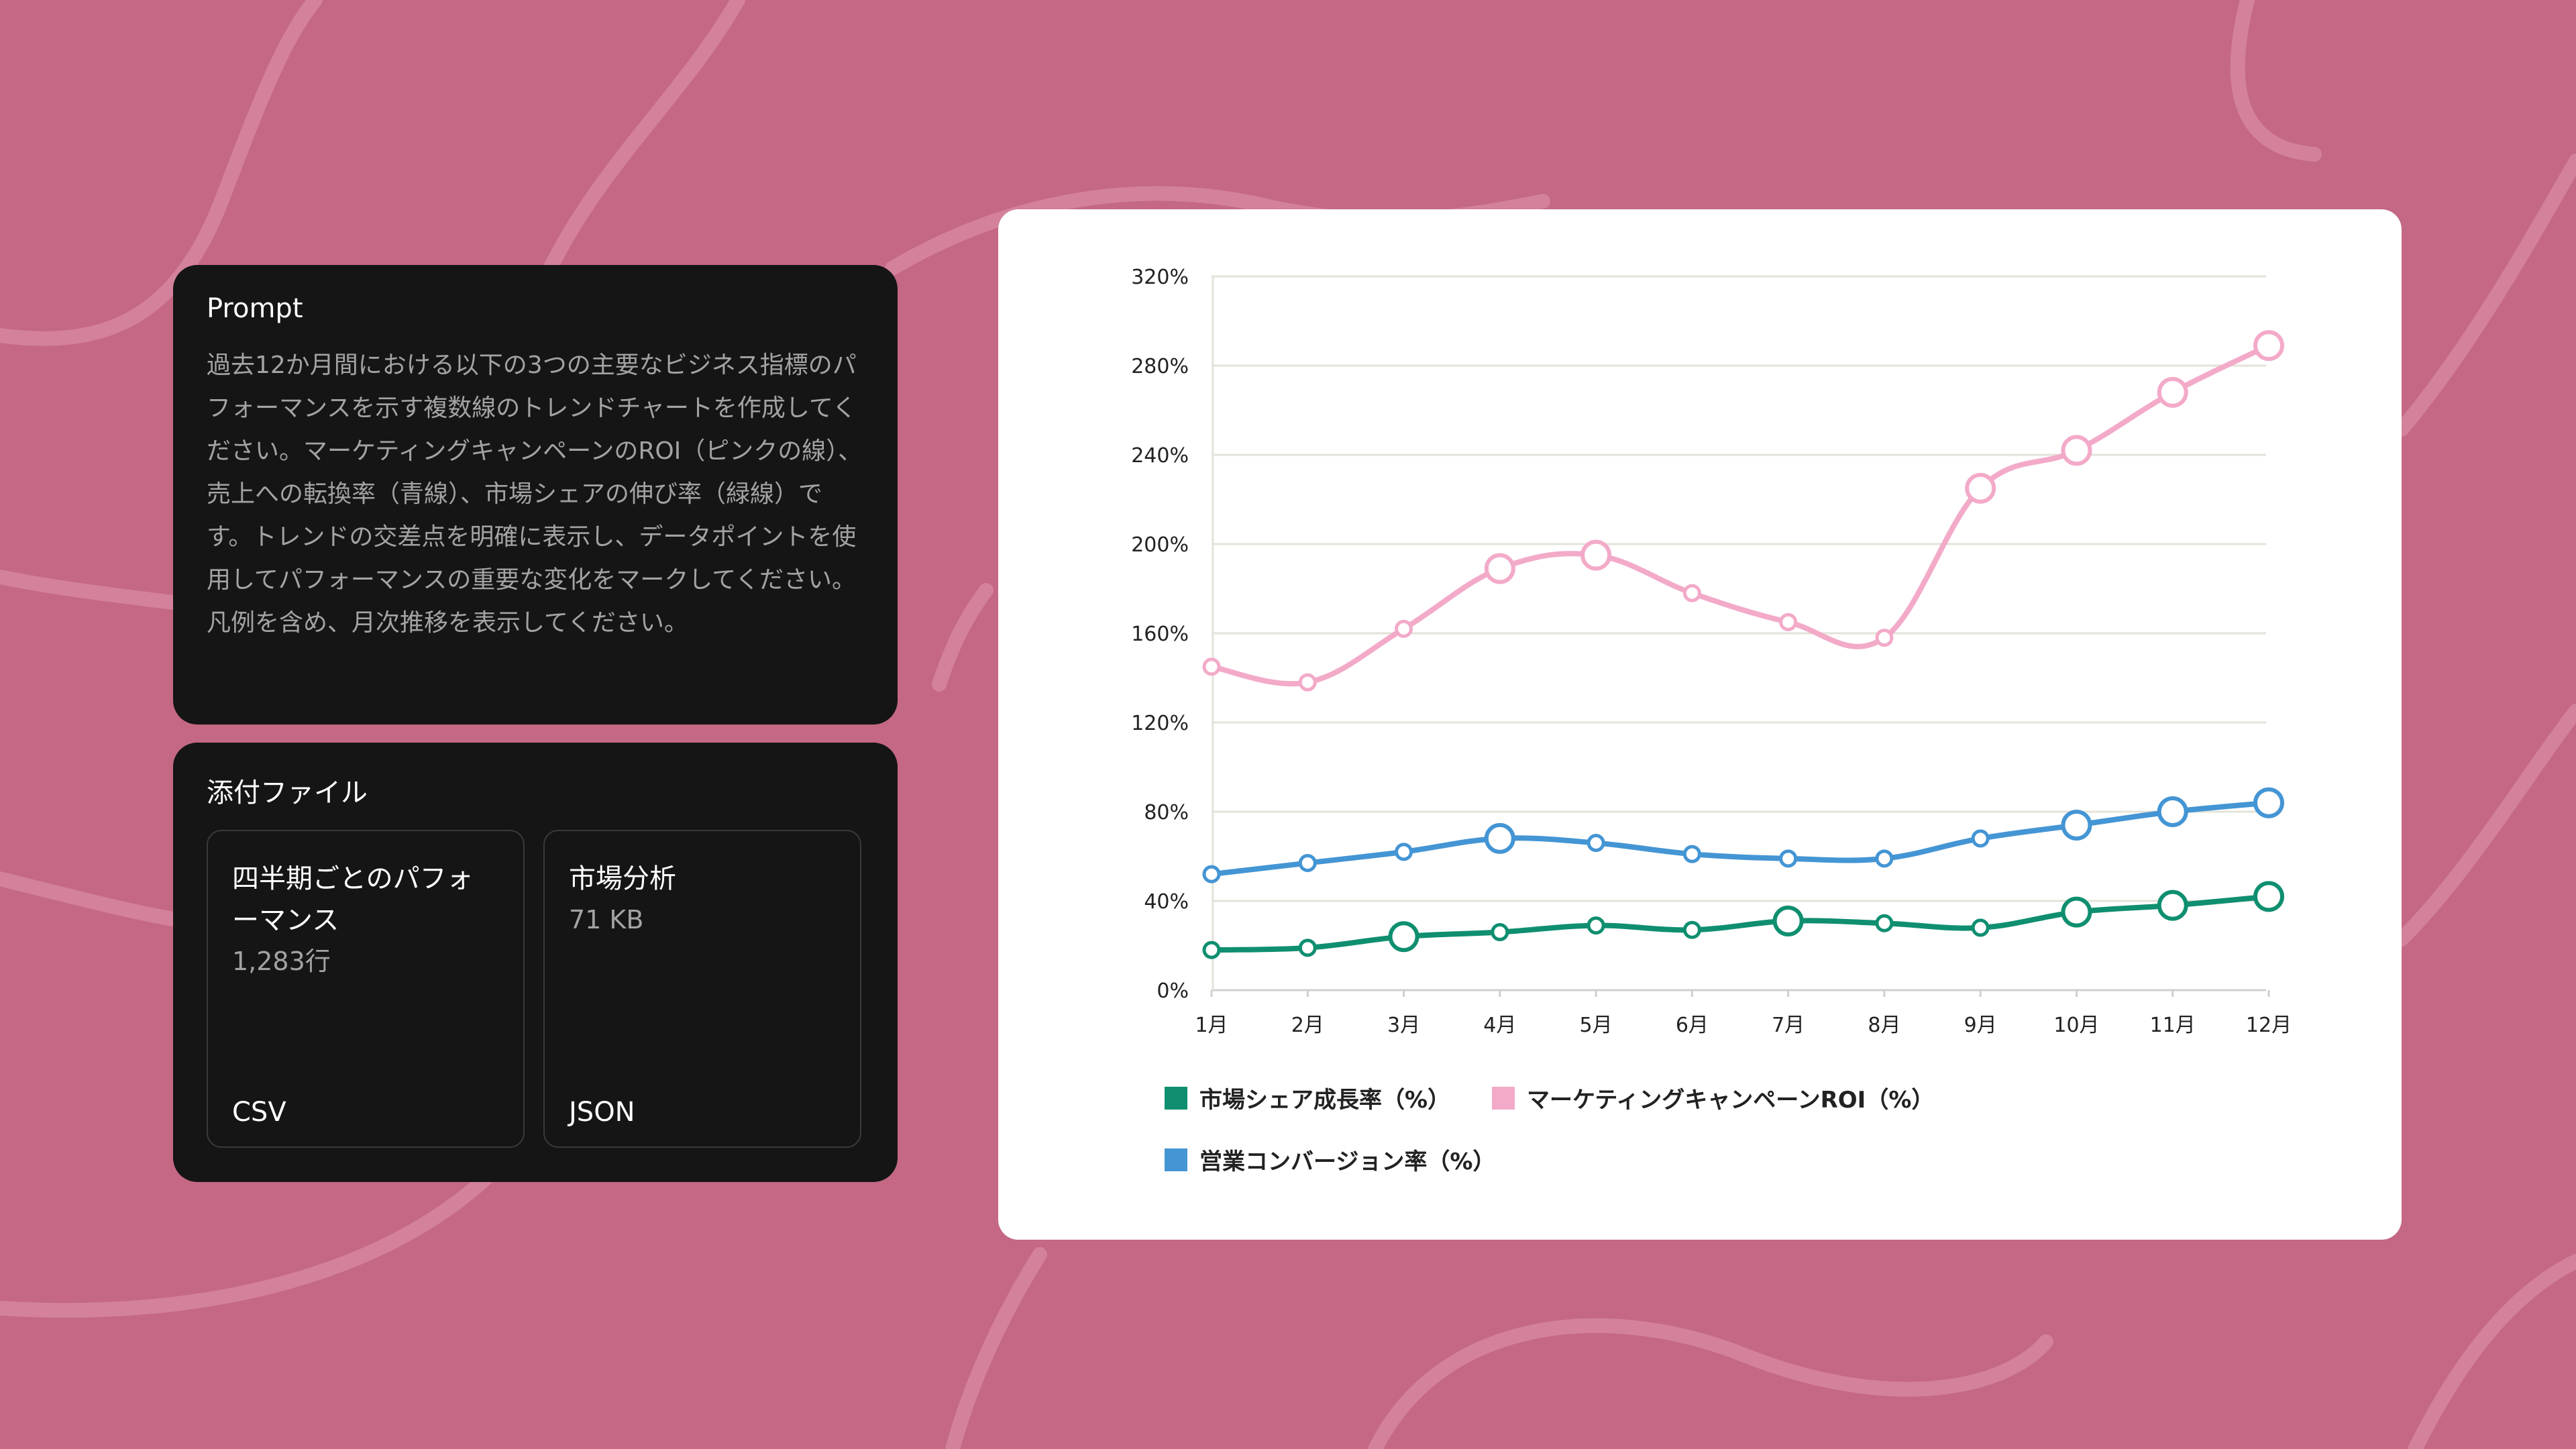  Describe the element at coordinates (1160, 366) in the screenshot. I see `y-tick-label: 280%` at that location.